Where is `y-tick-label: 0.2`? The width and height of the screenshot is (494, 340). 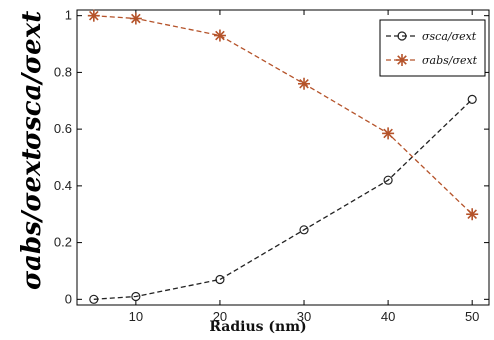
y-tick-label: 0.2 is located at coordinates (63, 242).